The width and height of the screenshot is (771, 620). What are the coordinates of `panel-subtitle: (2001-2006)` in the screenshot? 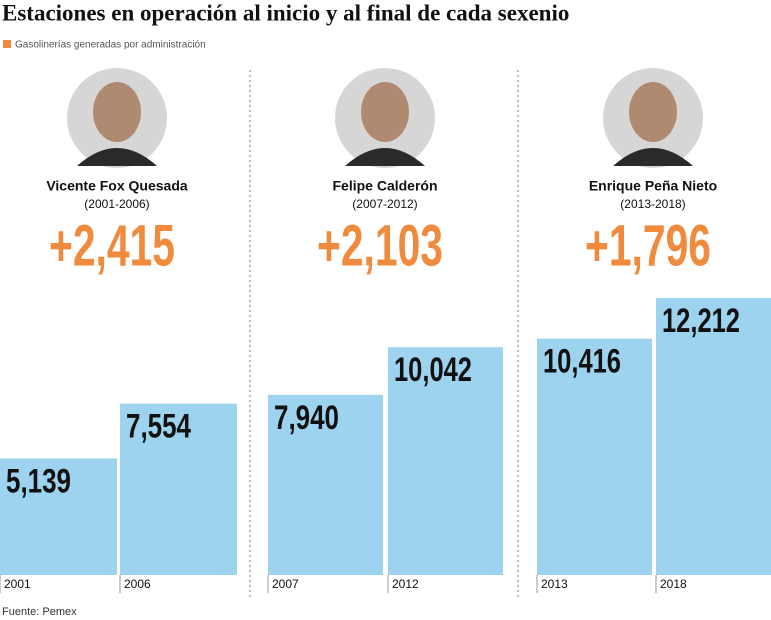 It's located at (116, 204).